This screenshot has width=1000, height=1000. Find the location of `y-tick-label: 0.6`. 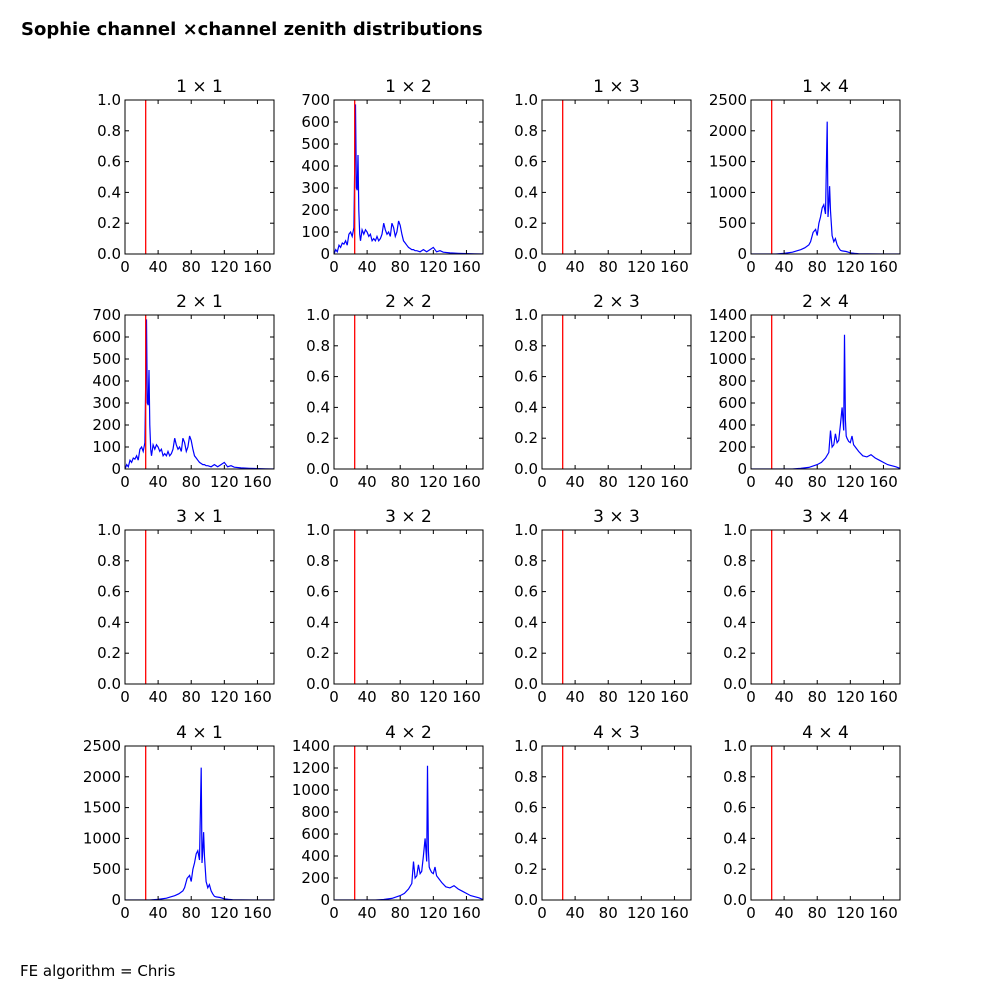

y-tick-label: 0.6 is located at coordinates (735, 592).